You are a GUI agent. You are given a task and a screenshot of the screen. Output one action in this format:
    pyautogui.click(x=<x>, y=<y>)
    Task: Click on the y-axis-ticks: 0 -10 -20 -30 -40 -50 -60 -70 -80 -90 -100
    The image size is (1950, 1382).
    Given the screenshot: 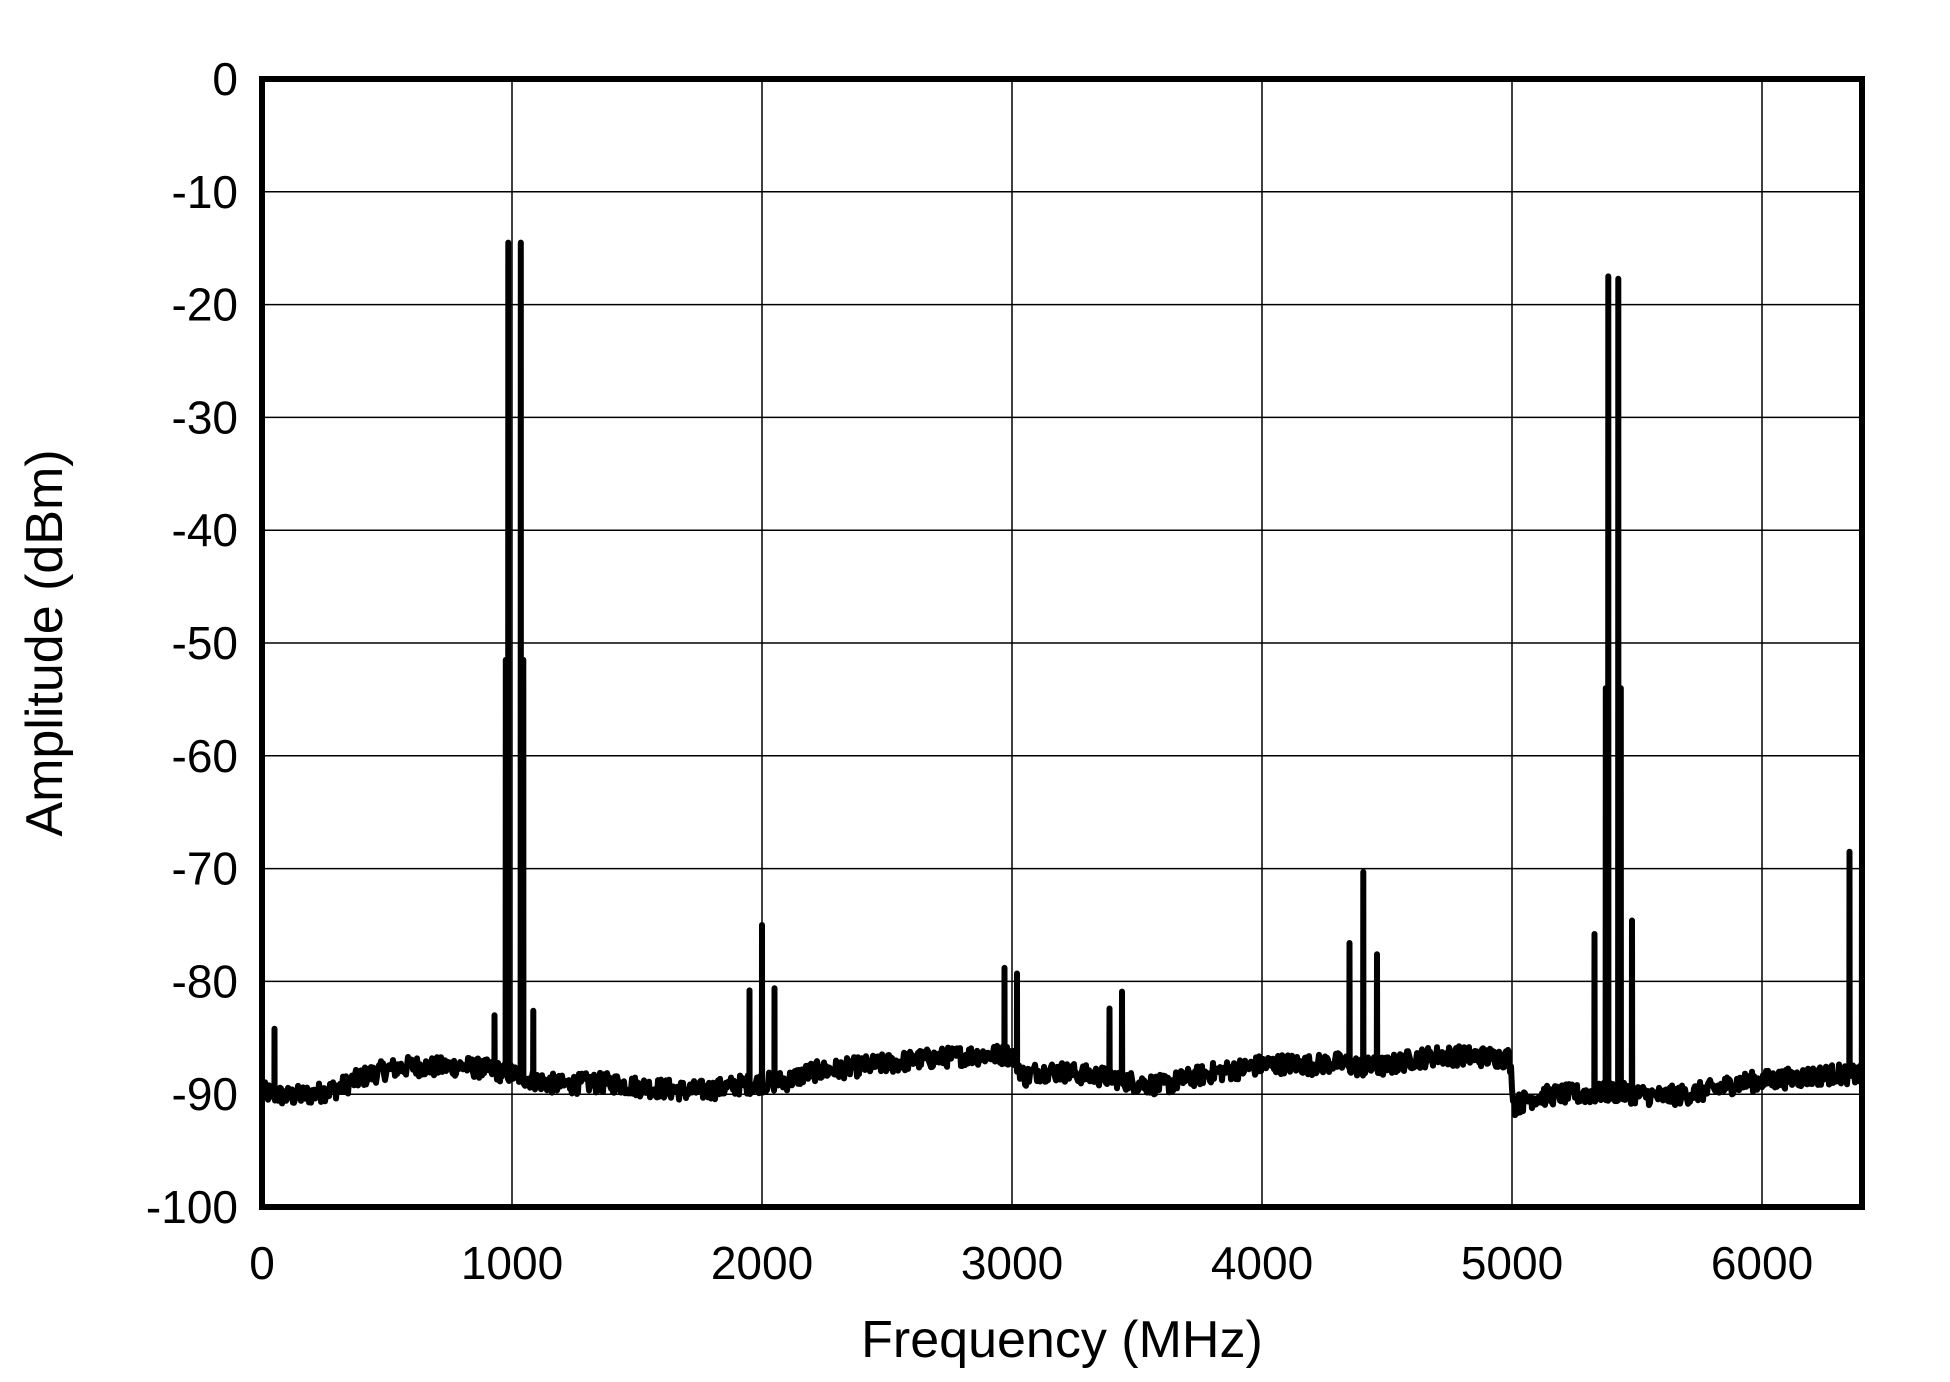 What is the action you would take?
    pyautogui.click(x=192, y=643)
    